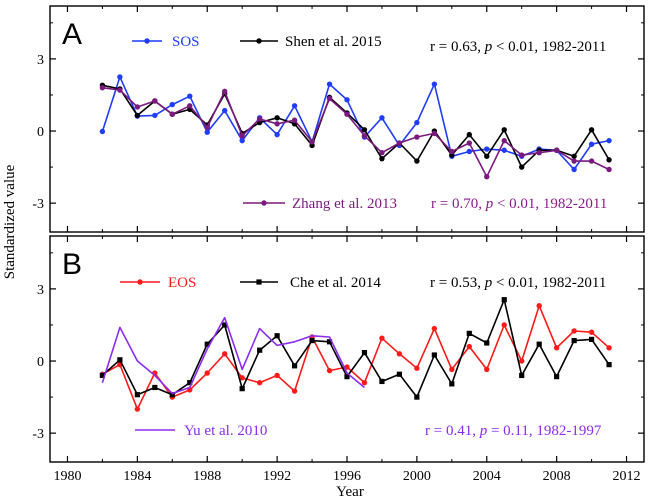 The image size is (652, 500). Describe the element at coordinates (417, 476) in the screenshot. I see `x-tick-label: 2000` at that location.